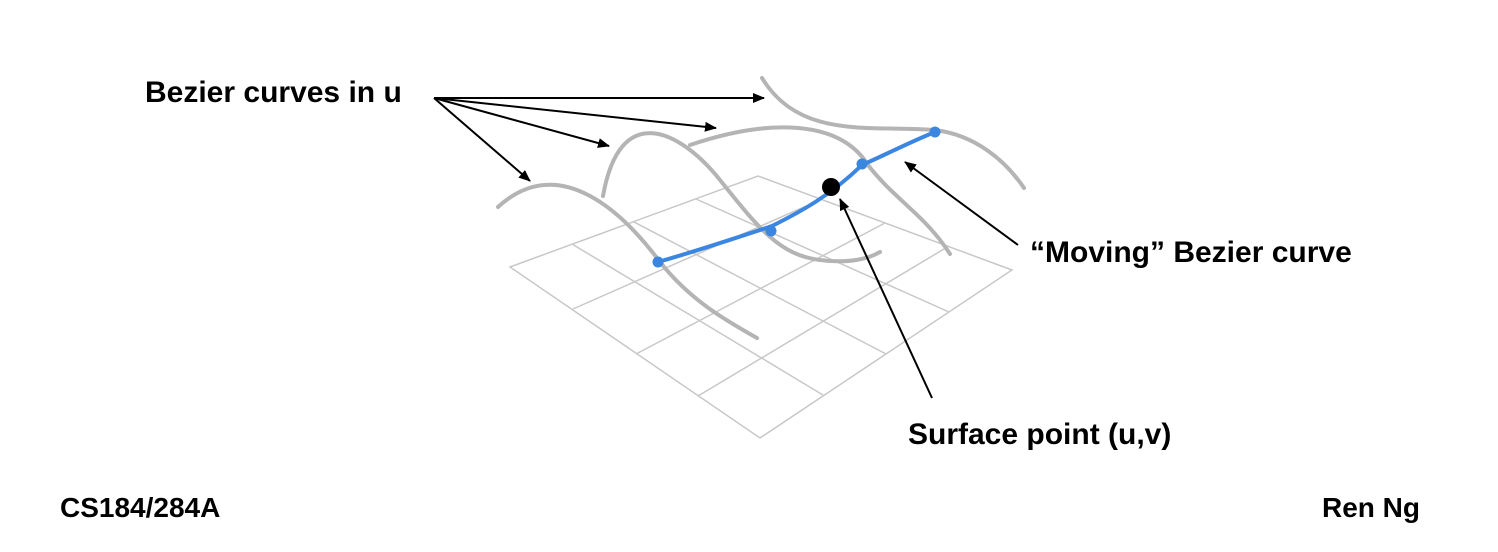 The image size is (1498, 552). What do you see at coordinates (961, 203) in the screenshot?
I see `arrow-to-moving-curve` at bounding box center [961, 203].